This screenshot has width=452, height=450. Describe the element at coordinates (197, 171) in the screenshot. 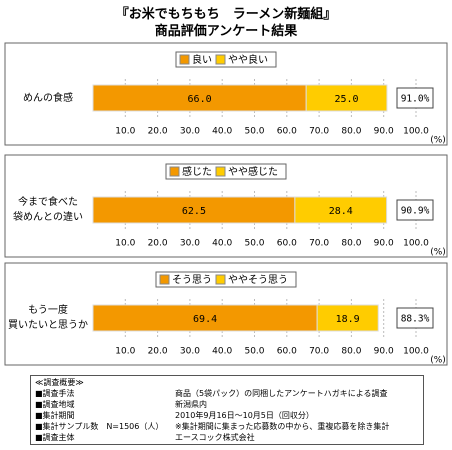

I see `legend-label: 感じた` at that location.